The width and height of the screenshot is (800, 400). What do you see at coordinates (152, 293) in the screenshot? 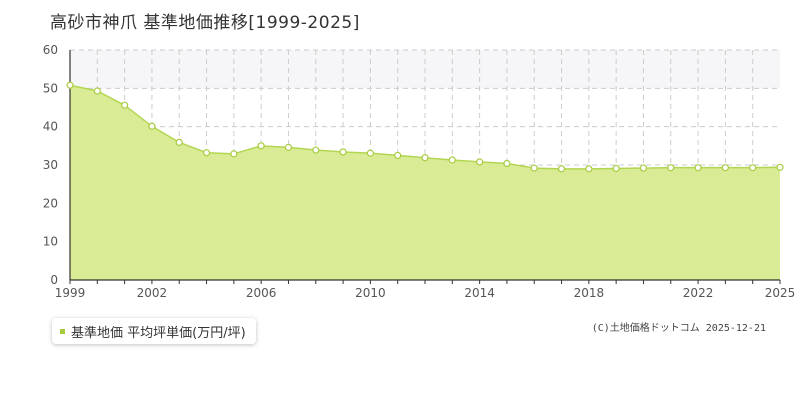
I see `x-tick-label: 2002` at bounding box center [152, 293].